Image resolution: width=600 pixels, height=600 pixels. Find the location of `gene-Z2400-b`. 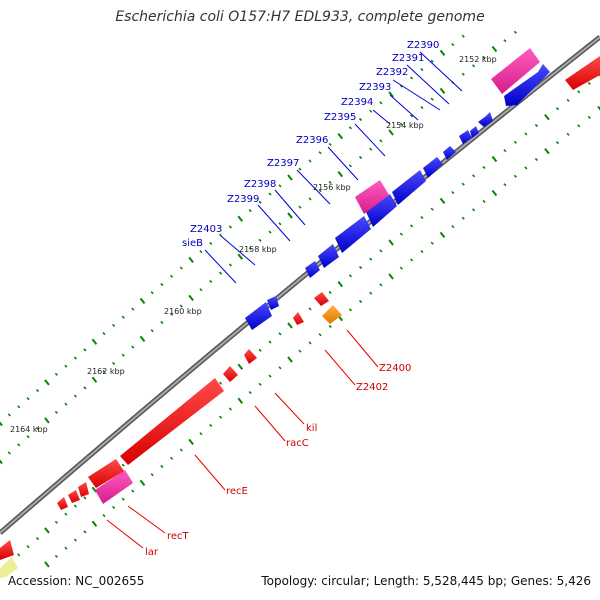

gene-Z2400-b is located at coordinates (321, 299).